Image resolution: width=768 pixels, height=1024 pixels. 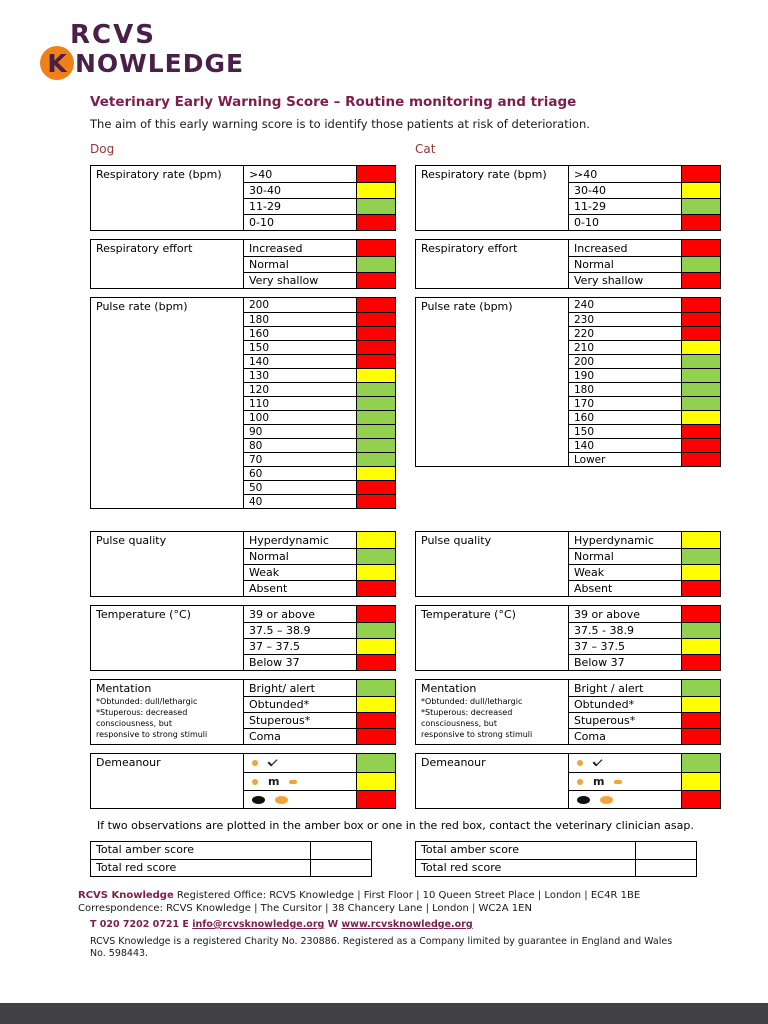 I want to click on score-row-value: m, so click(x=625, y=781).